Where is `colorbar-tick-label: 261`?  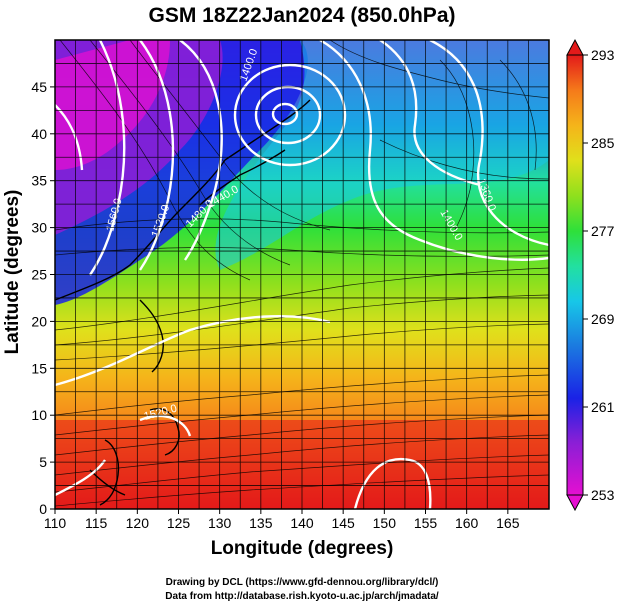
colorbar-tick-label: 261 is located at coordinates (603, 407).